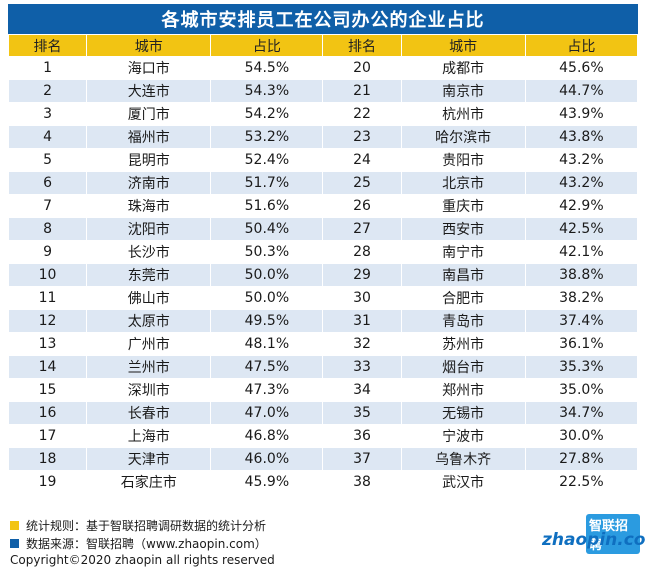  I want to click on city-cell: 兰州市, so click(149, 367).